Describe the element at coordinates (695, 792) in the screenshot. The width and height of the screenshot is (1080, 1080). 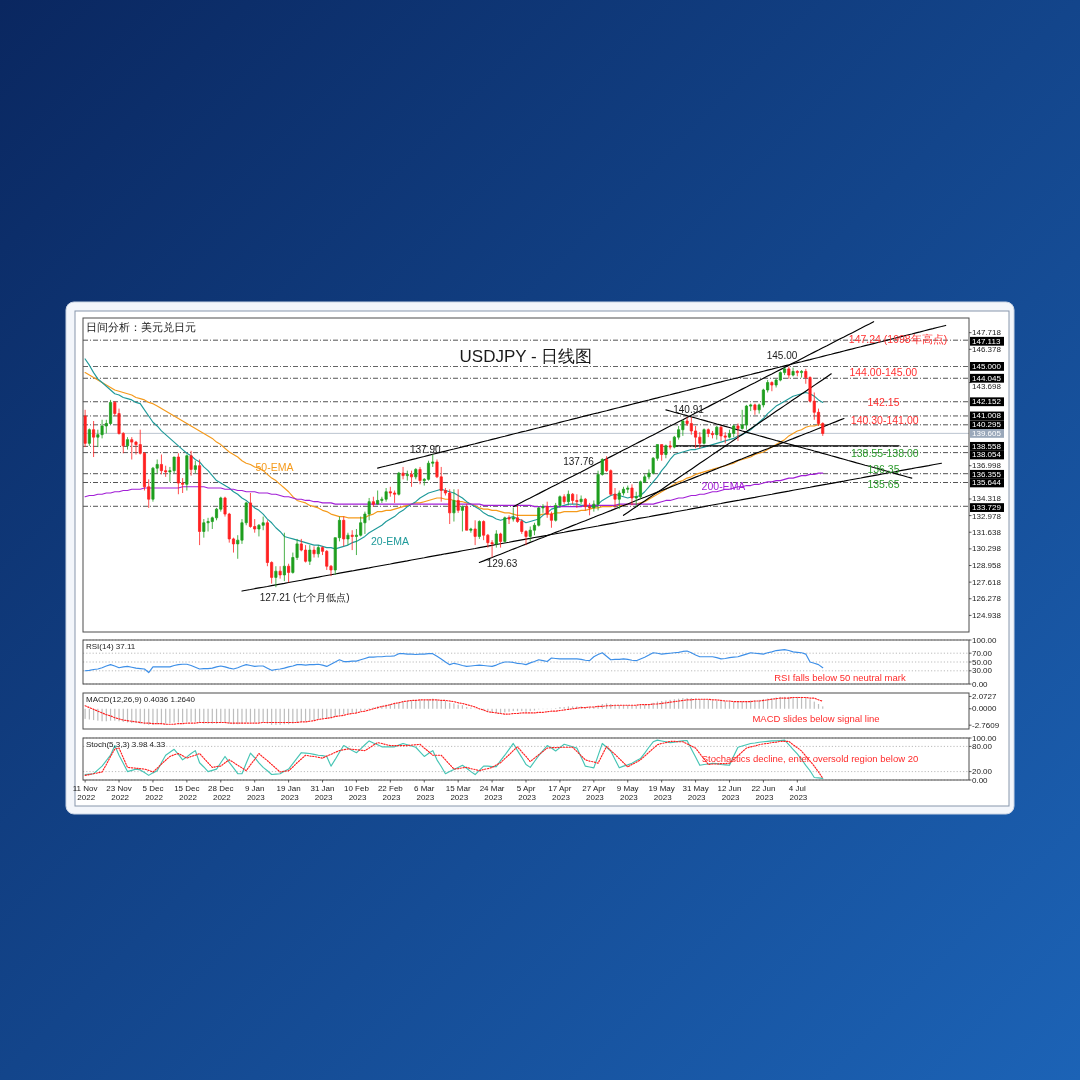
I see `x-tick-label: 31 May 2023` at that location.